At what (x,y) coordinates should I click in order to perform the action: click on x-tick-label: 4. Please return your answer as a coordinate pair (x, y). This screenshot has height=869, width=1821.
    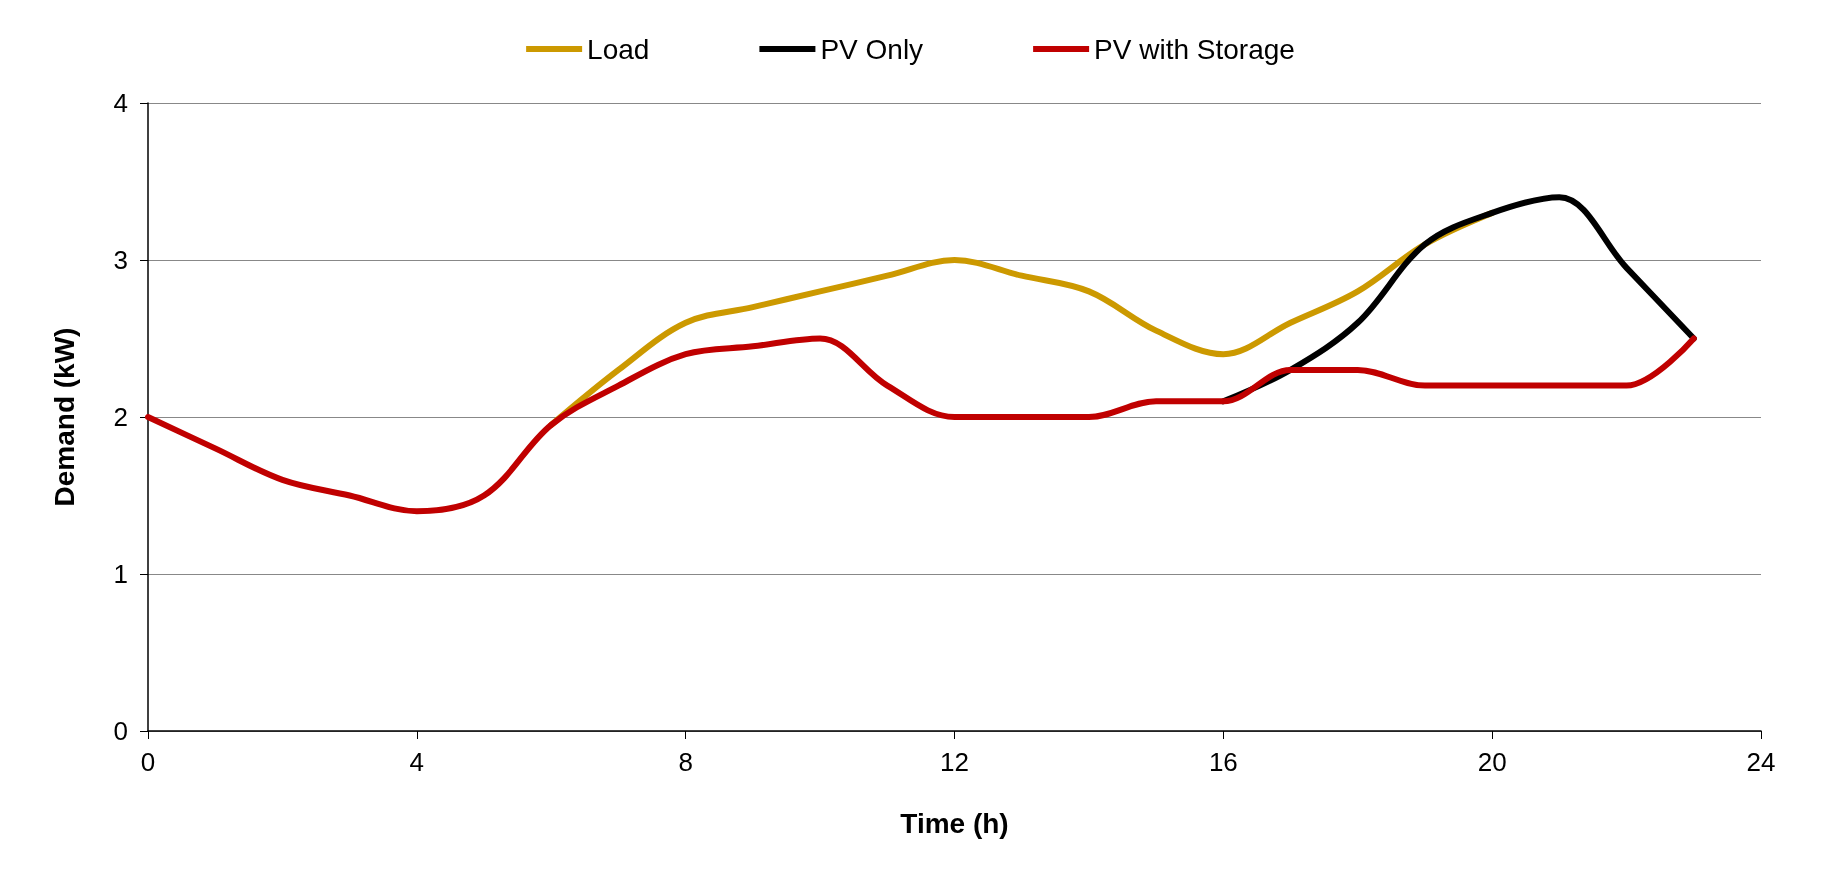
    Looking at the image, I should click on (417, 762).